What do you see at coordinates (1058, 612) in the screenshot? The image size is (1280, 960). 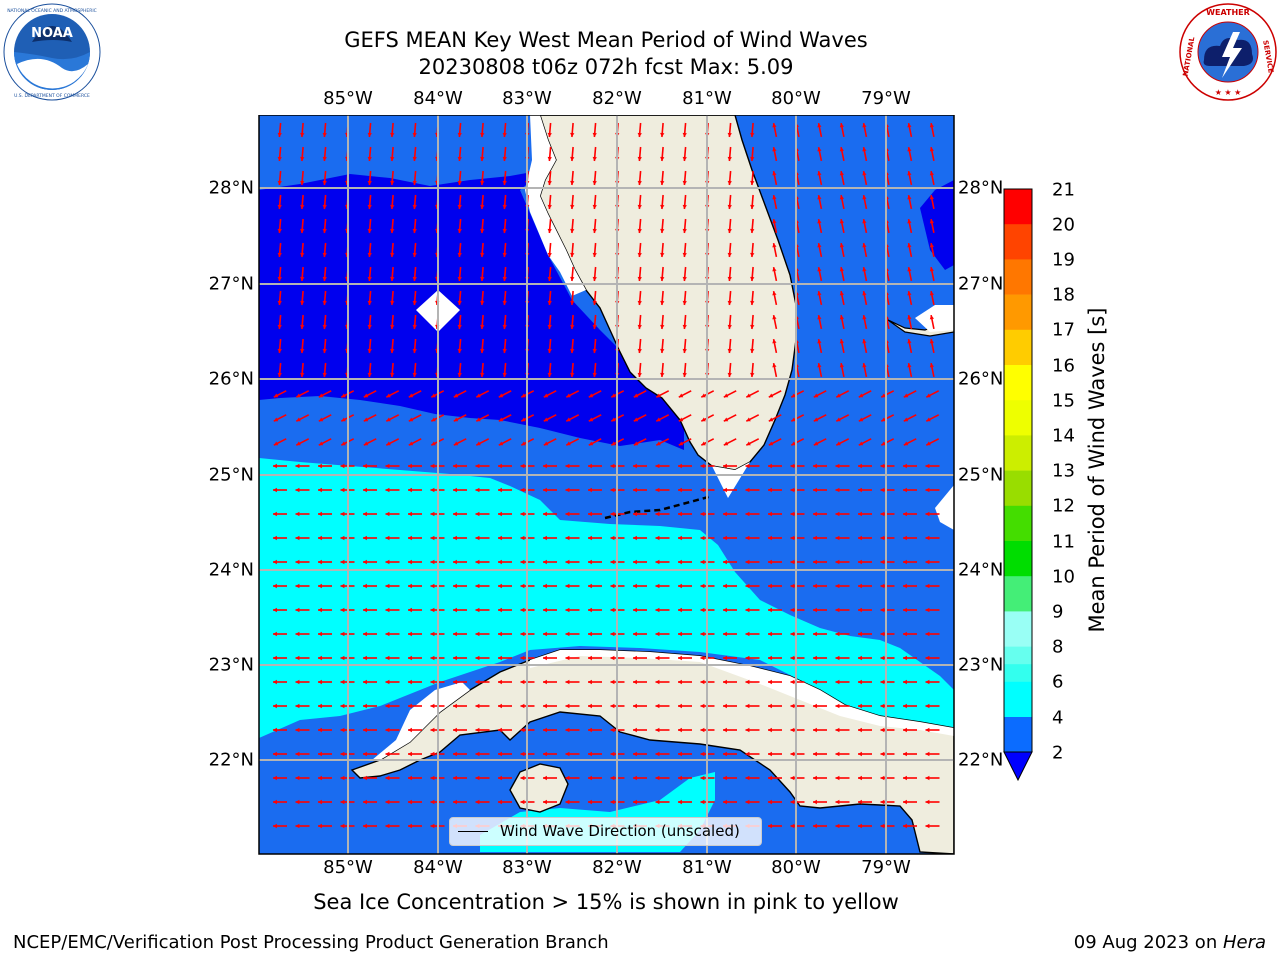 I see `colorbar-tick: 9` at bounding box center [1058, 612].